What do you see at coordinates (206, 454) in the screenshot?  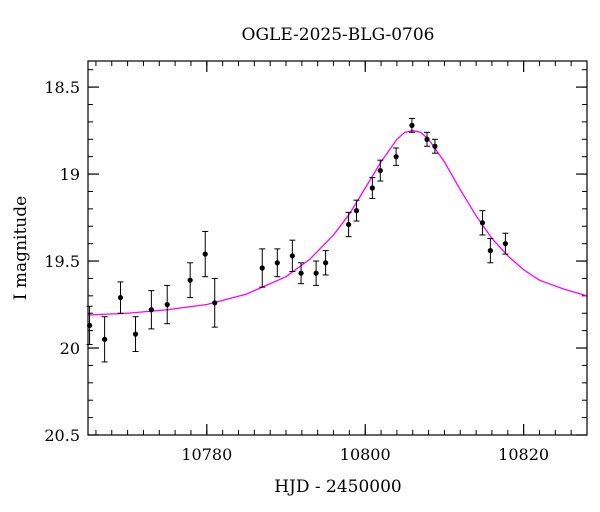 I see `x-tick-label: 10780` at bounding box center [206, 454].